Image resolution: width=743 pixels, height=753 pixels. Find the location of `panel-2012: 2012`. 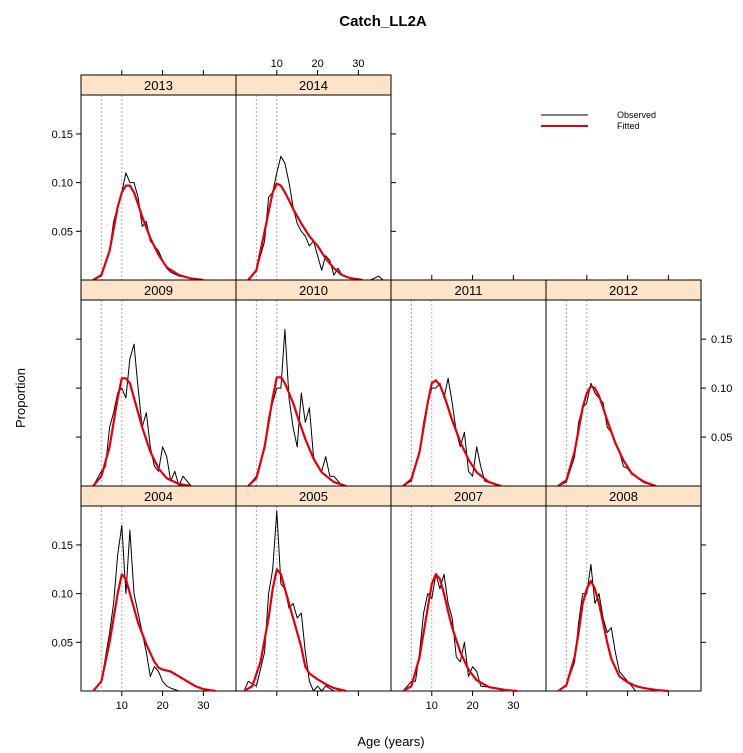

panel-2012: 2012 is located at coordinates (623, 383).